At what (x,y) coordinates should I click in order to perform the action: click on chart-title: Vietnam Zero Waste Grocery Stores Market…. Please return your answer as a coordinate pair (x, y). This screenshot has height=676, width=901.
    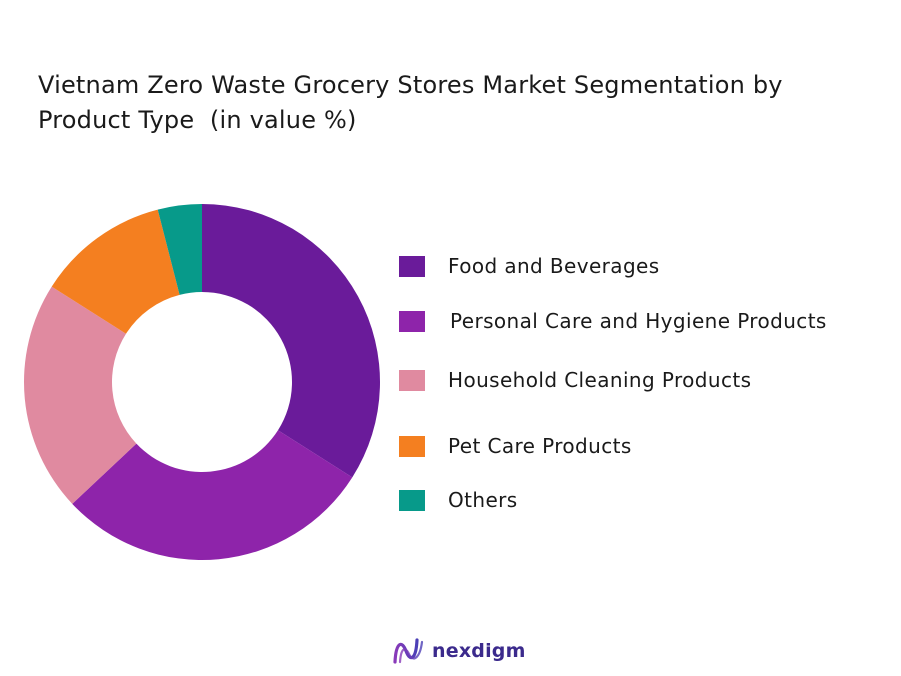
    Looking at the image, I should click on (458, 103).